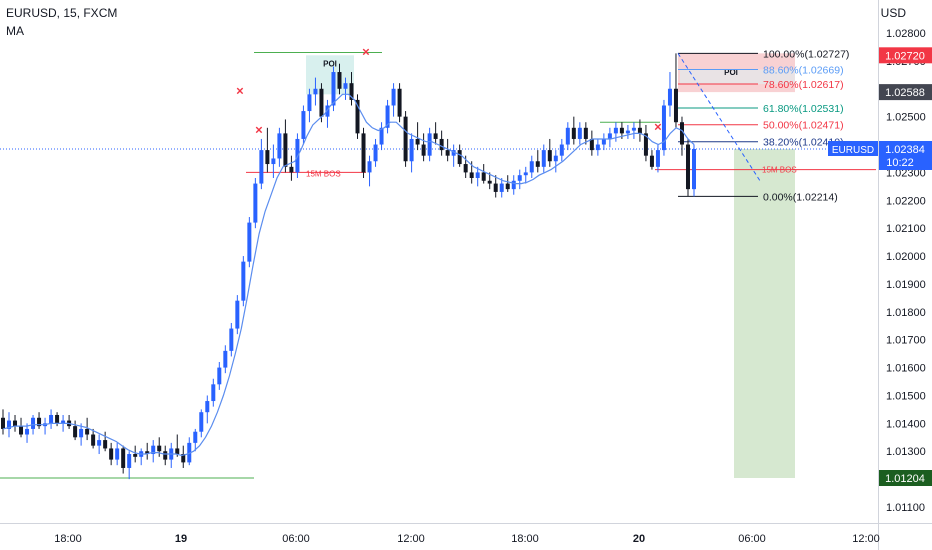 This screenshot has width=932, height=550. I want to click on y-tick-label: 1.01700, so click(906, 341).